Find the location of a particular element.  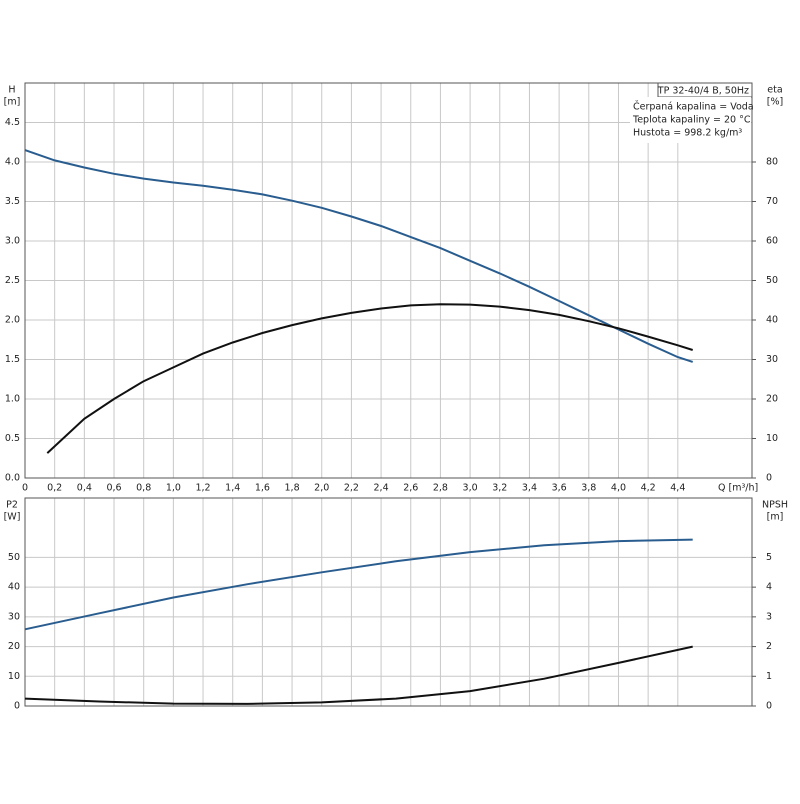

x-tick-label: 2,6 is located at coordinates (410, 488).